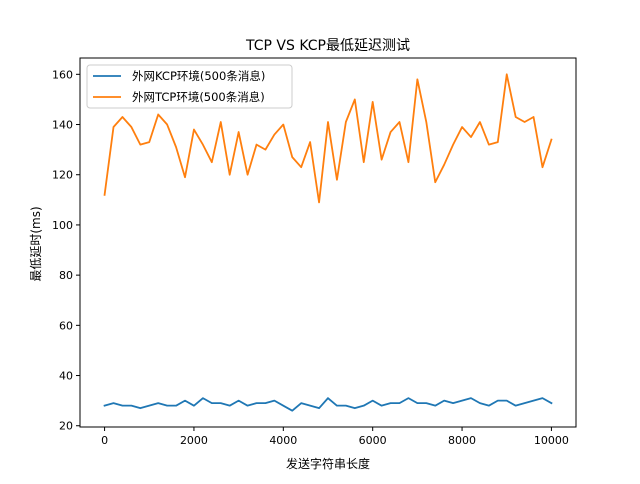 The image size is (640, 484). What do you see at coordinates (104, 440) in the screenshot?
I see `x-tick-label: 0` at bounding box center [104, 440].